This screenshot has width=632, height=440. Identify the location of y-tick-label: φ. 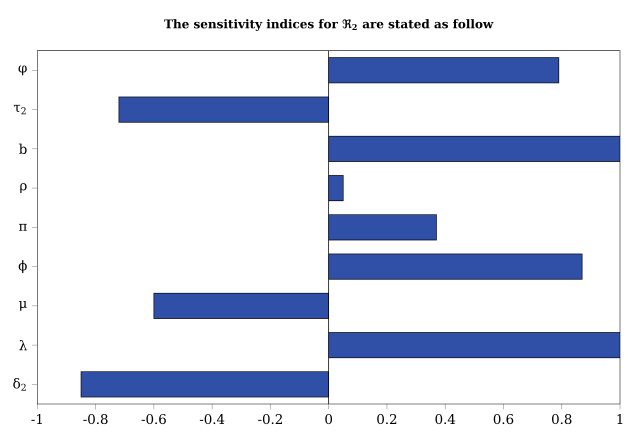
(22, 70).